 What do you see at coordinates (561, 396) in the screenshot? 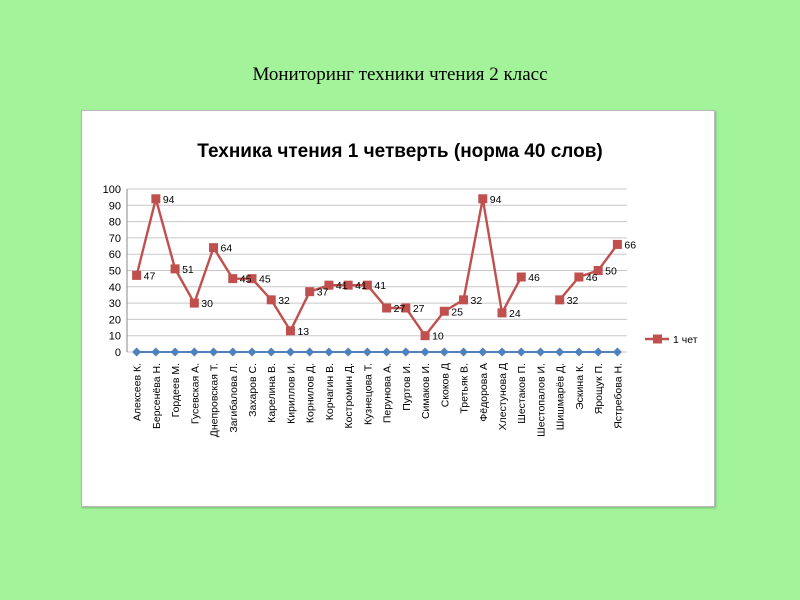
I see `x-tick-label: Шишмарёв Д.` at bounding box center [561, 396].